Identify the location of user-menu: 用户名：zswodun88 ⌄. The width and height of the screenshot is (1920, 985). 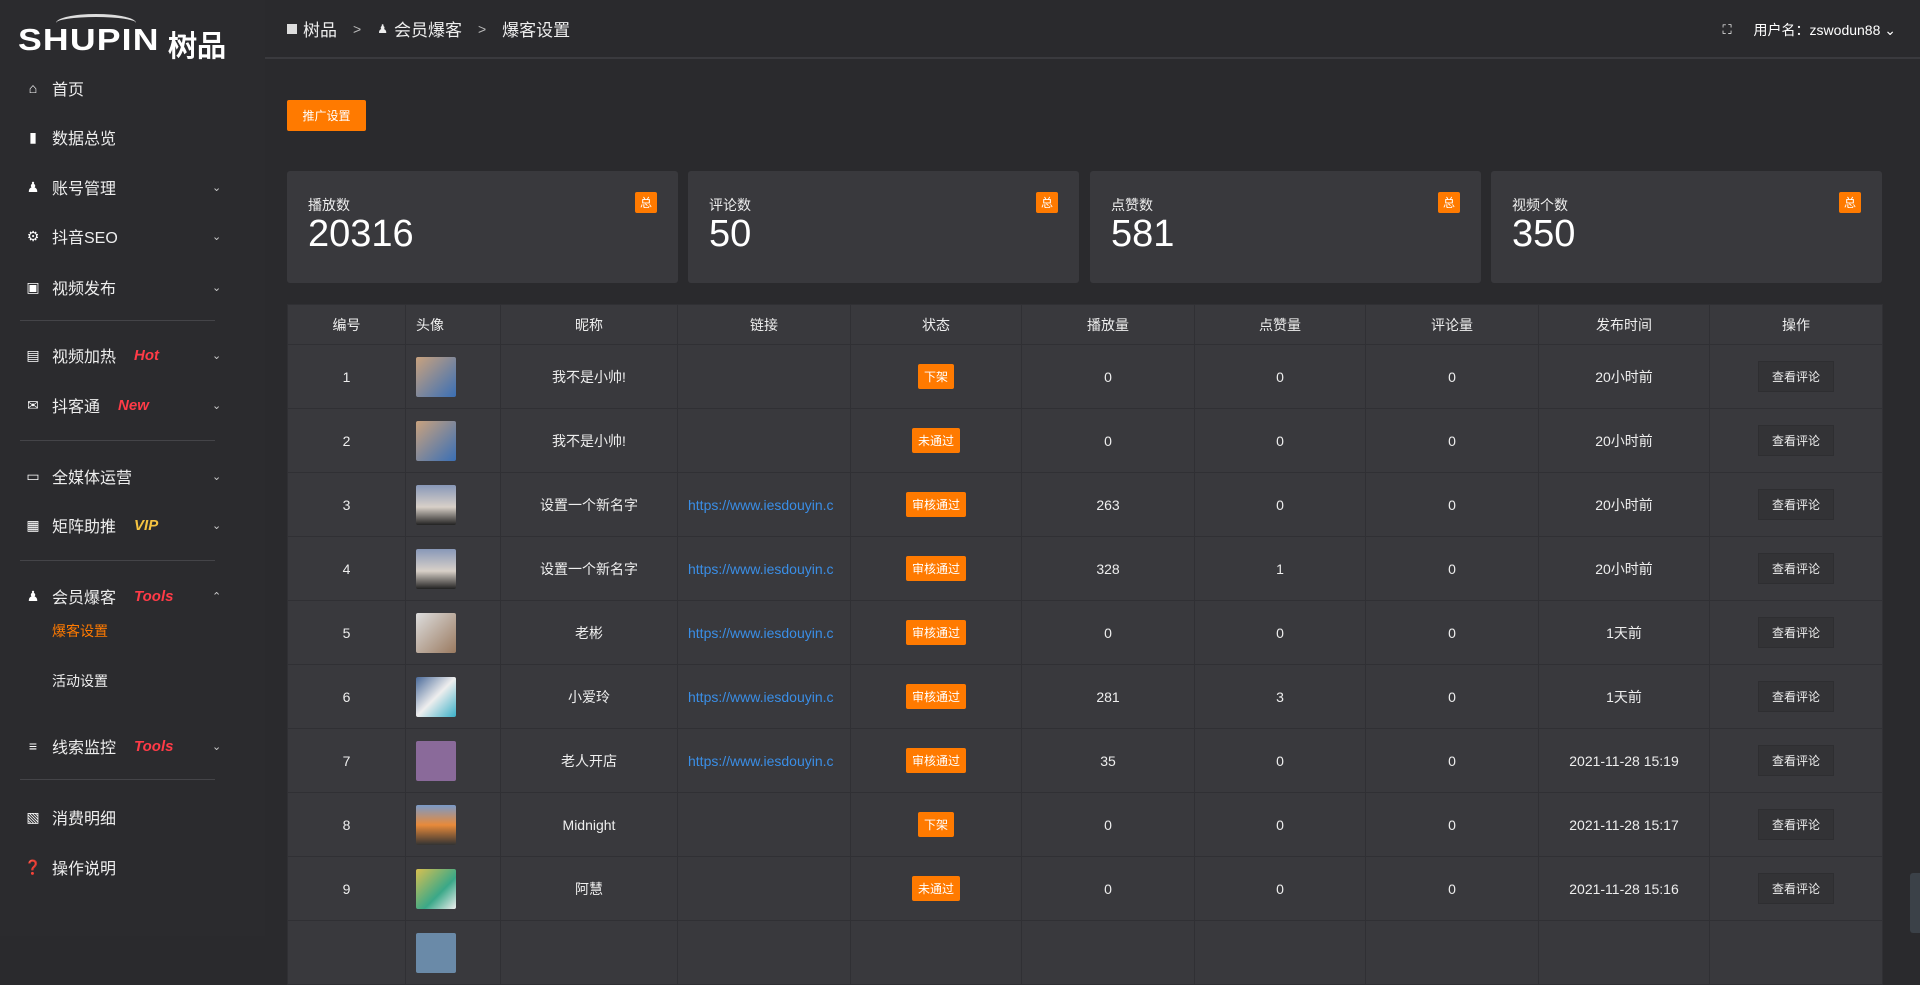
(1825, 30).